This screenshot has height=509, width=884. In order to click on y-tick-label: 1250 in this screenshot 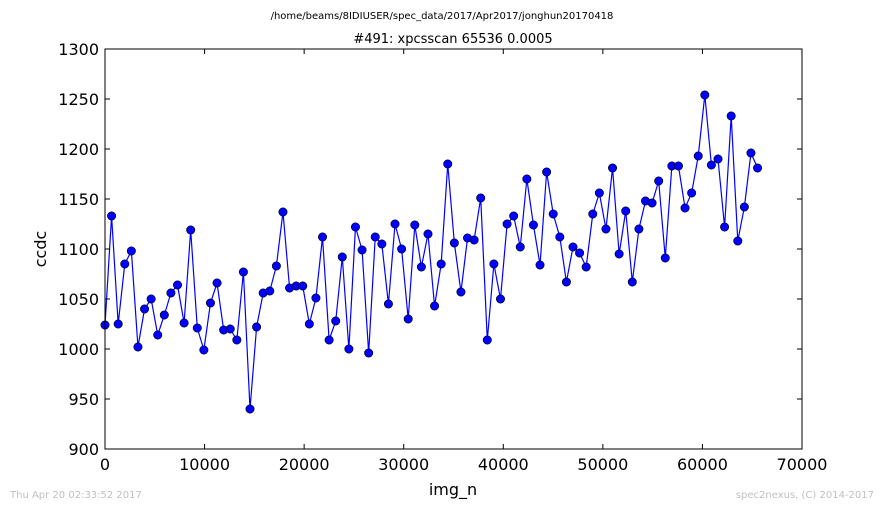, I will do `click(78, 99)`.